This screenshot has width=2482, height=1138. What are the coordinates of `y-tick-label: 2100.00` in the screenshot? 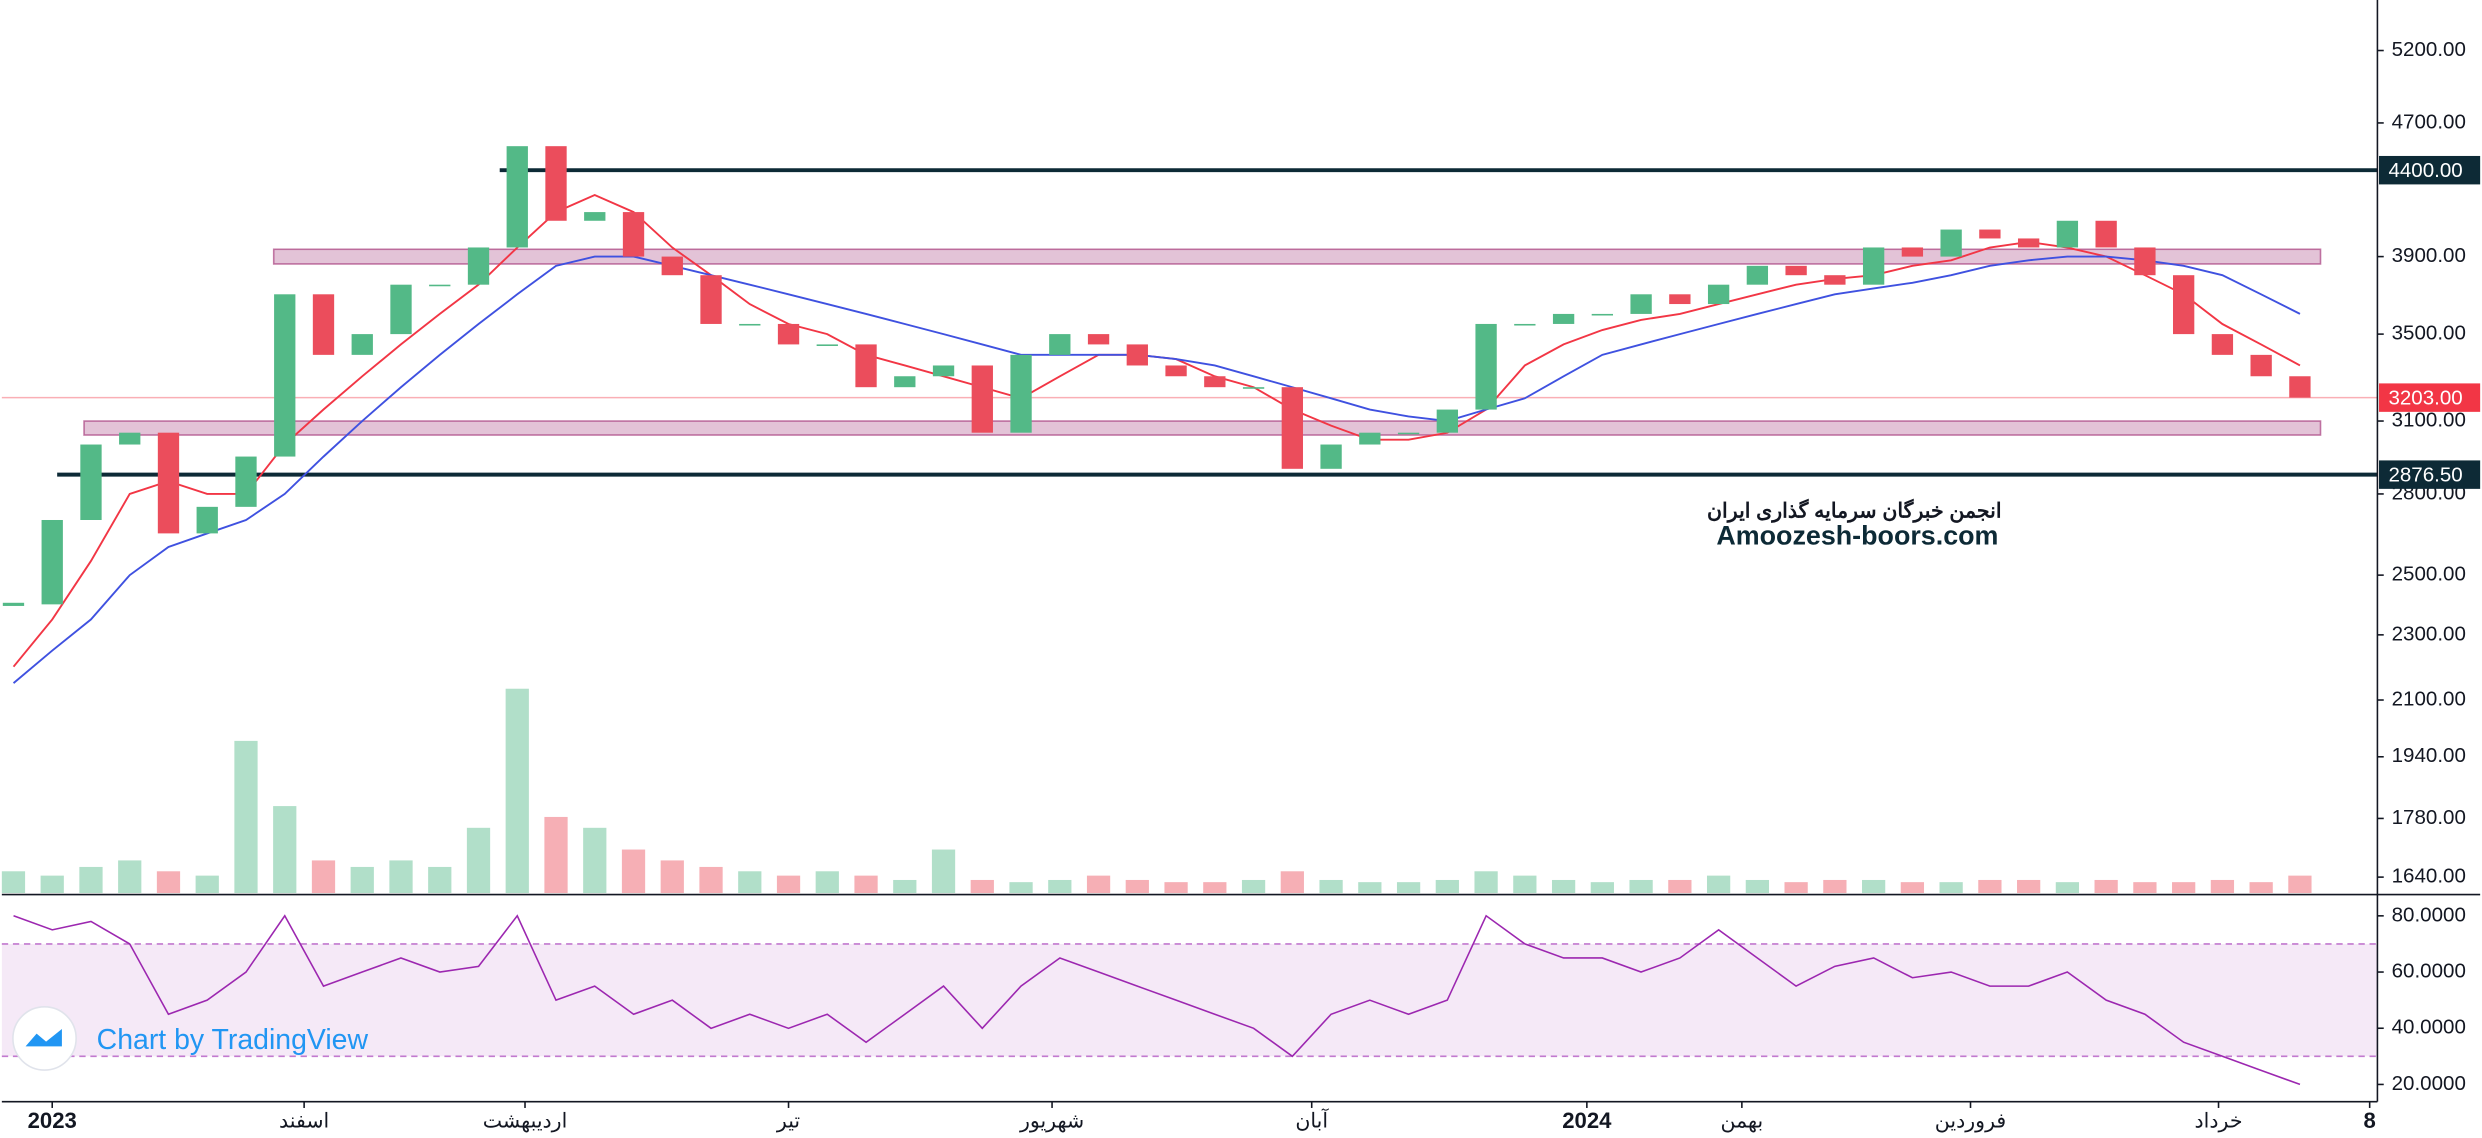 It's located at (2429, 698).